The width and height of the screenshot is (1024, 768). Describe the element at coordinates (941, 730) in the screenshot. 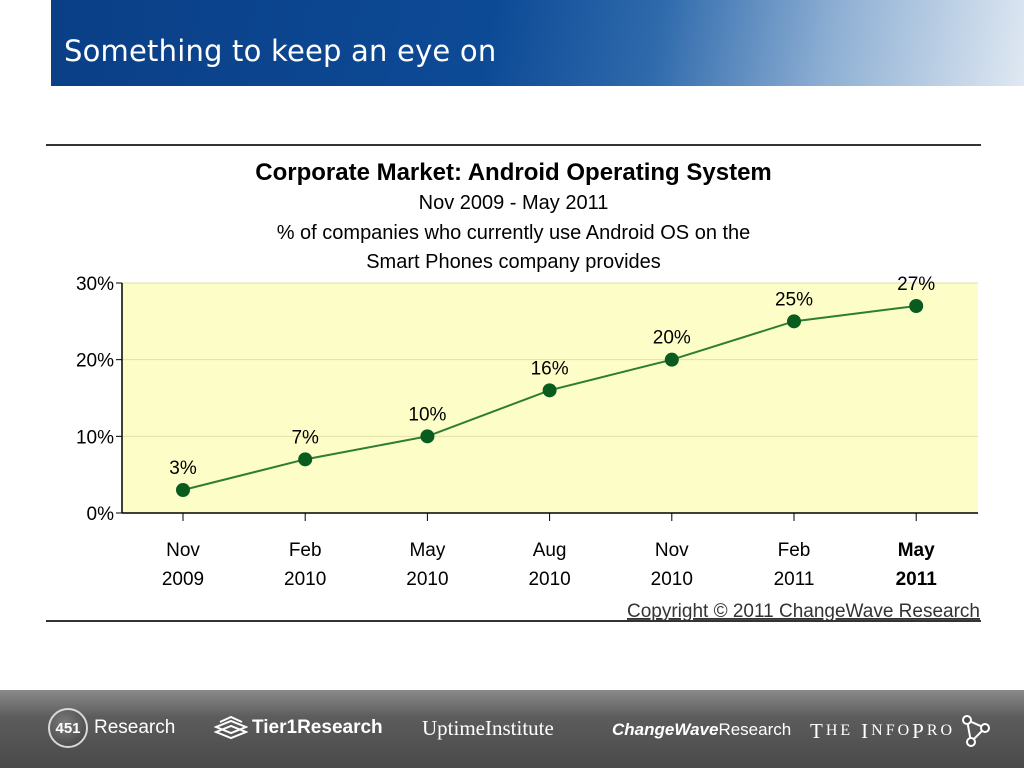

I see `tip-ro: RO` at that location.